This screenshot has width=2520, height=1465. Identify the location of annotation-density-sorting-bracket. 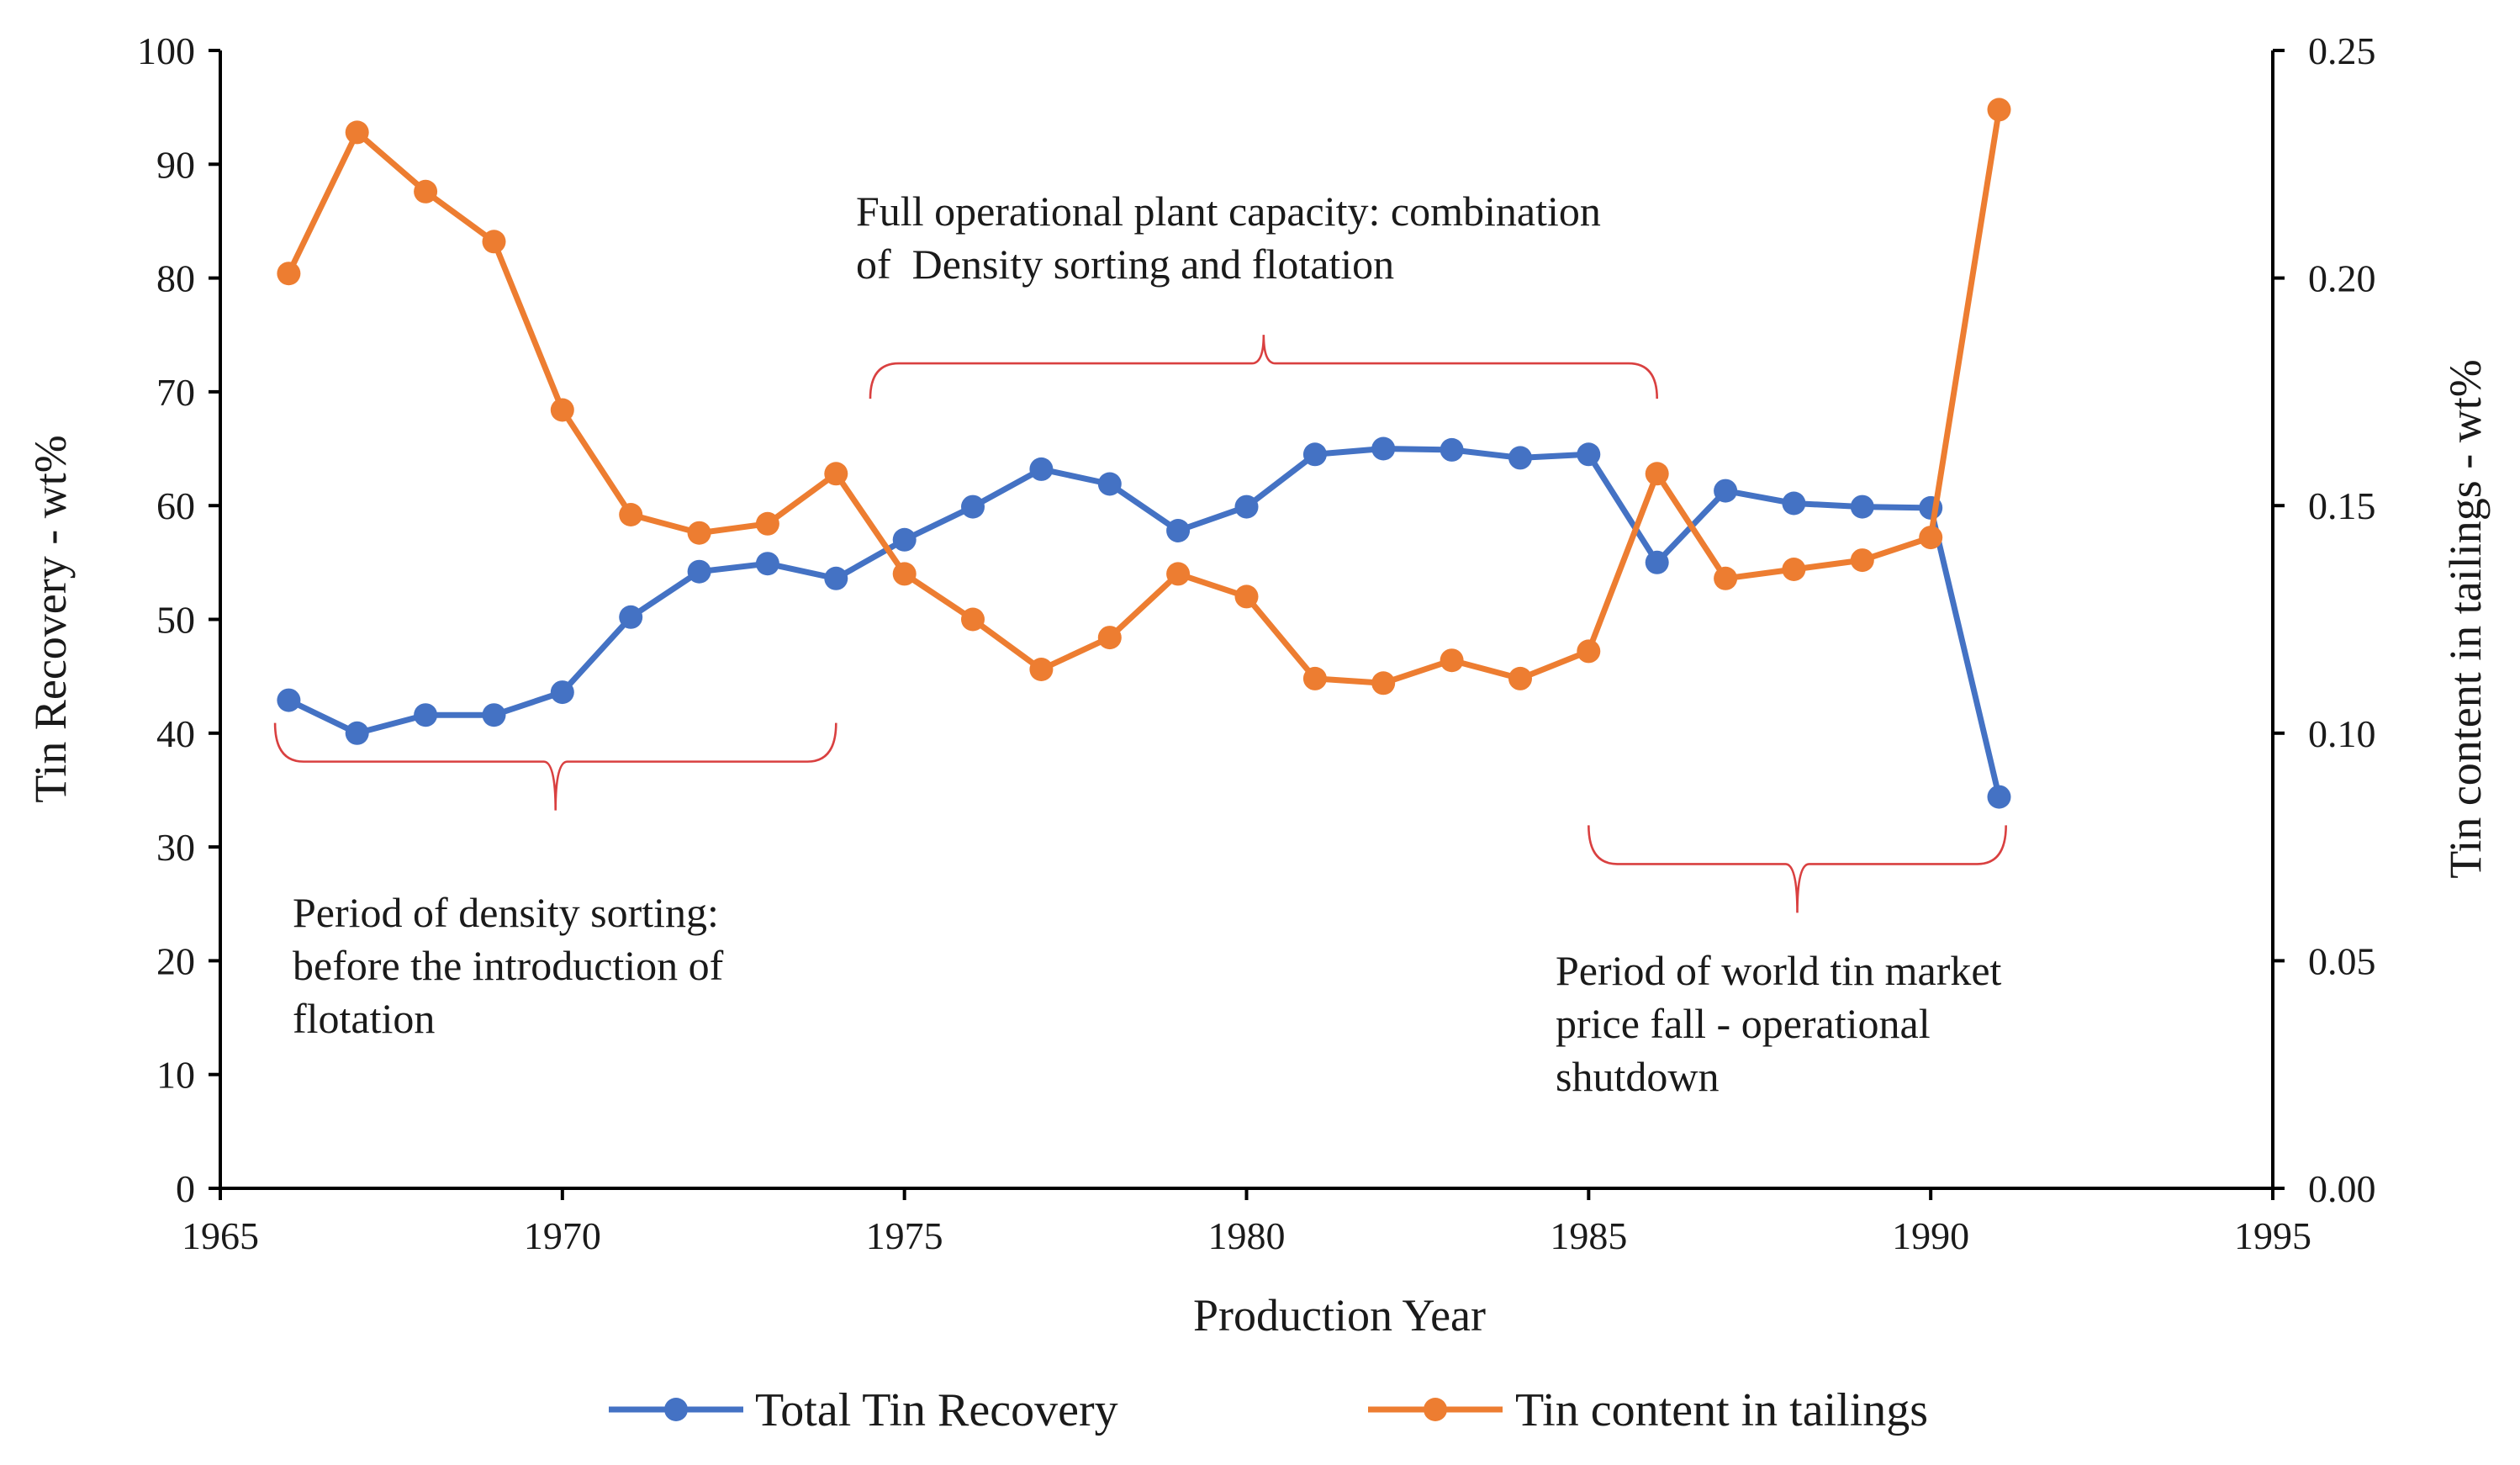
(555, 767).